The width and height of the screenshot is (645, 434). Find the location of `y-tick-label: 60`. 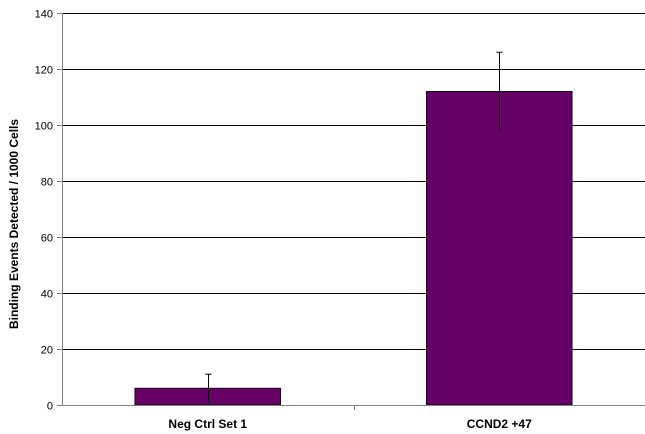

y-tick-label: 60 is located at coordinates (47, 239).